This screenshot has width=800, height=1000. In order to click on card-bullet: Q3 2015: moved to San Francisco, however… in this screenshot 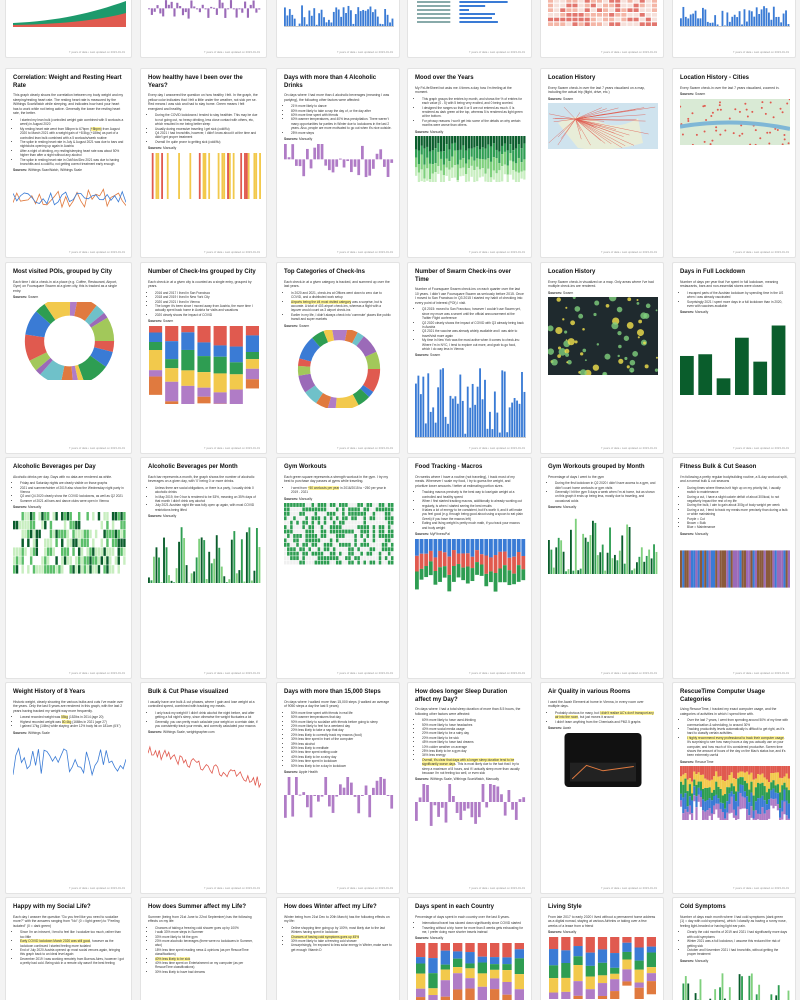, I will do `click(473, 313)`.